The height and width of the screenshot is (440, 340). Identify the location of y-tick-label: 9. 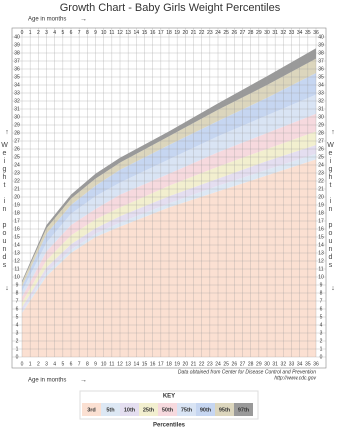
(17, 285).